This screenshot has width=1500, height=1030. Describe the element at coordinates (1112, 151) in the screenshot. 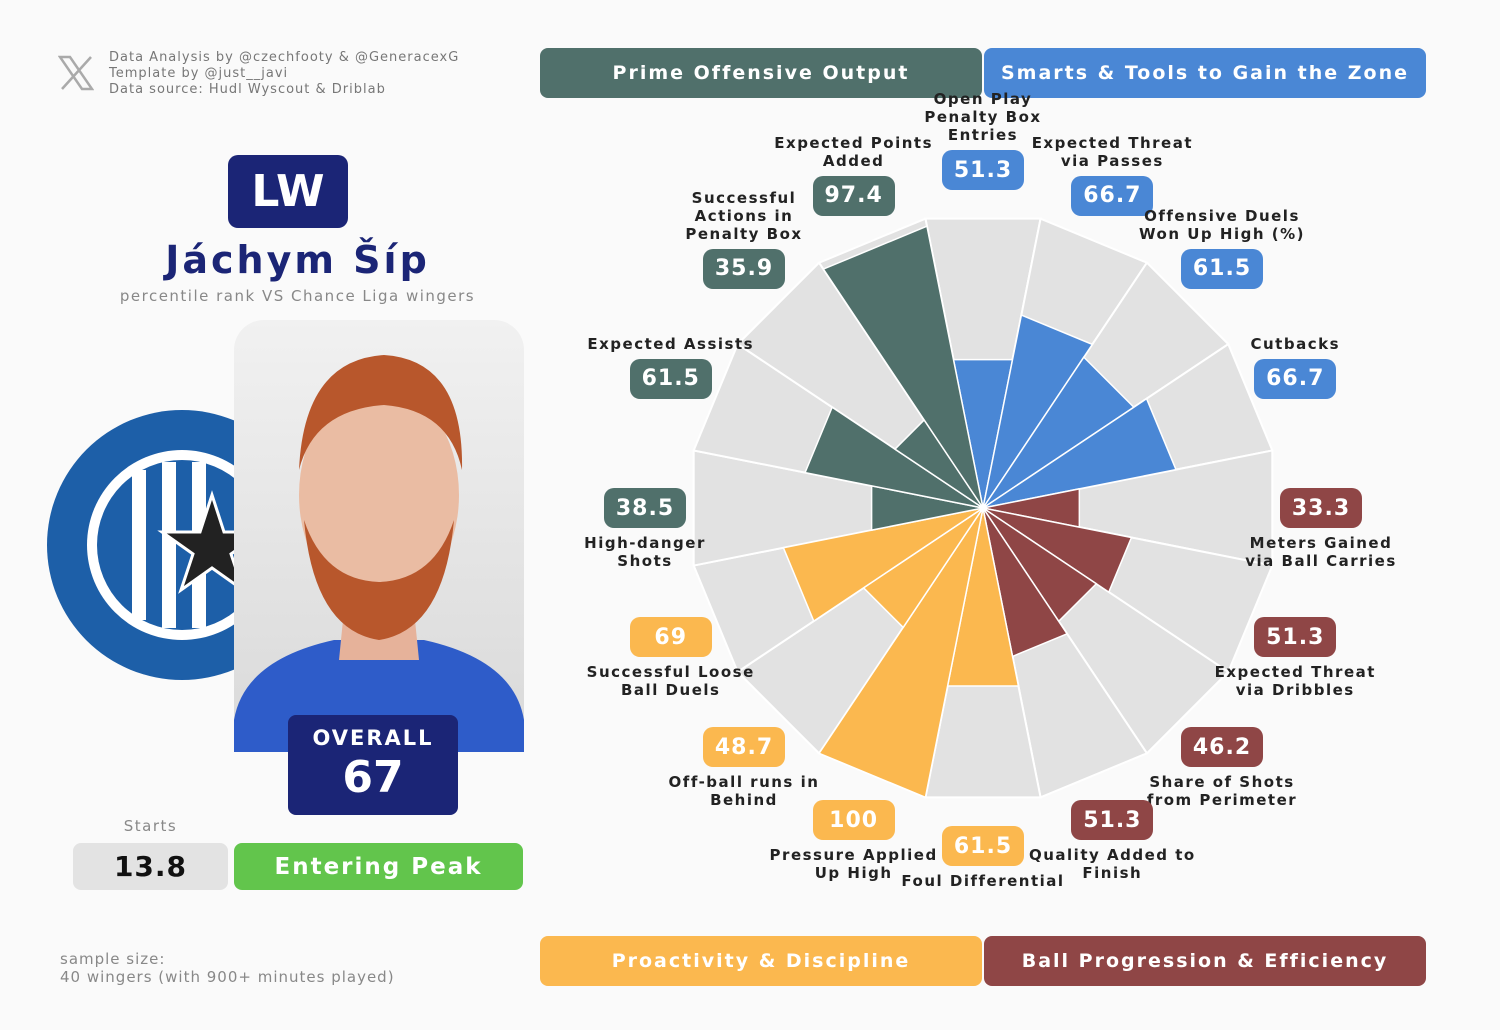

I see `category-label: Expected Threat via Passes` at that location.